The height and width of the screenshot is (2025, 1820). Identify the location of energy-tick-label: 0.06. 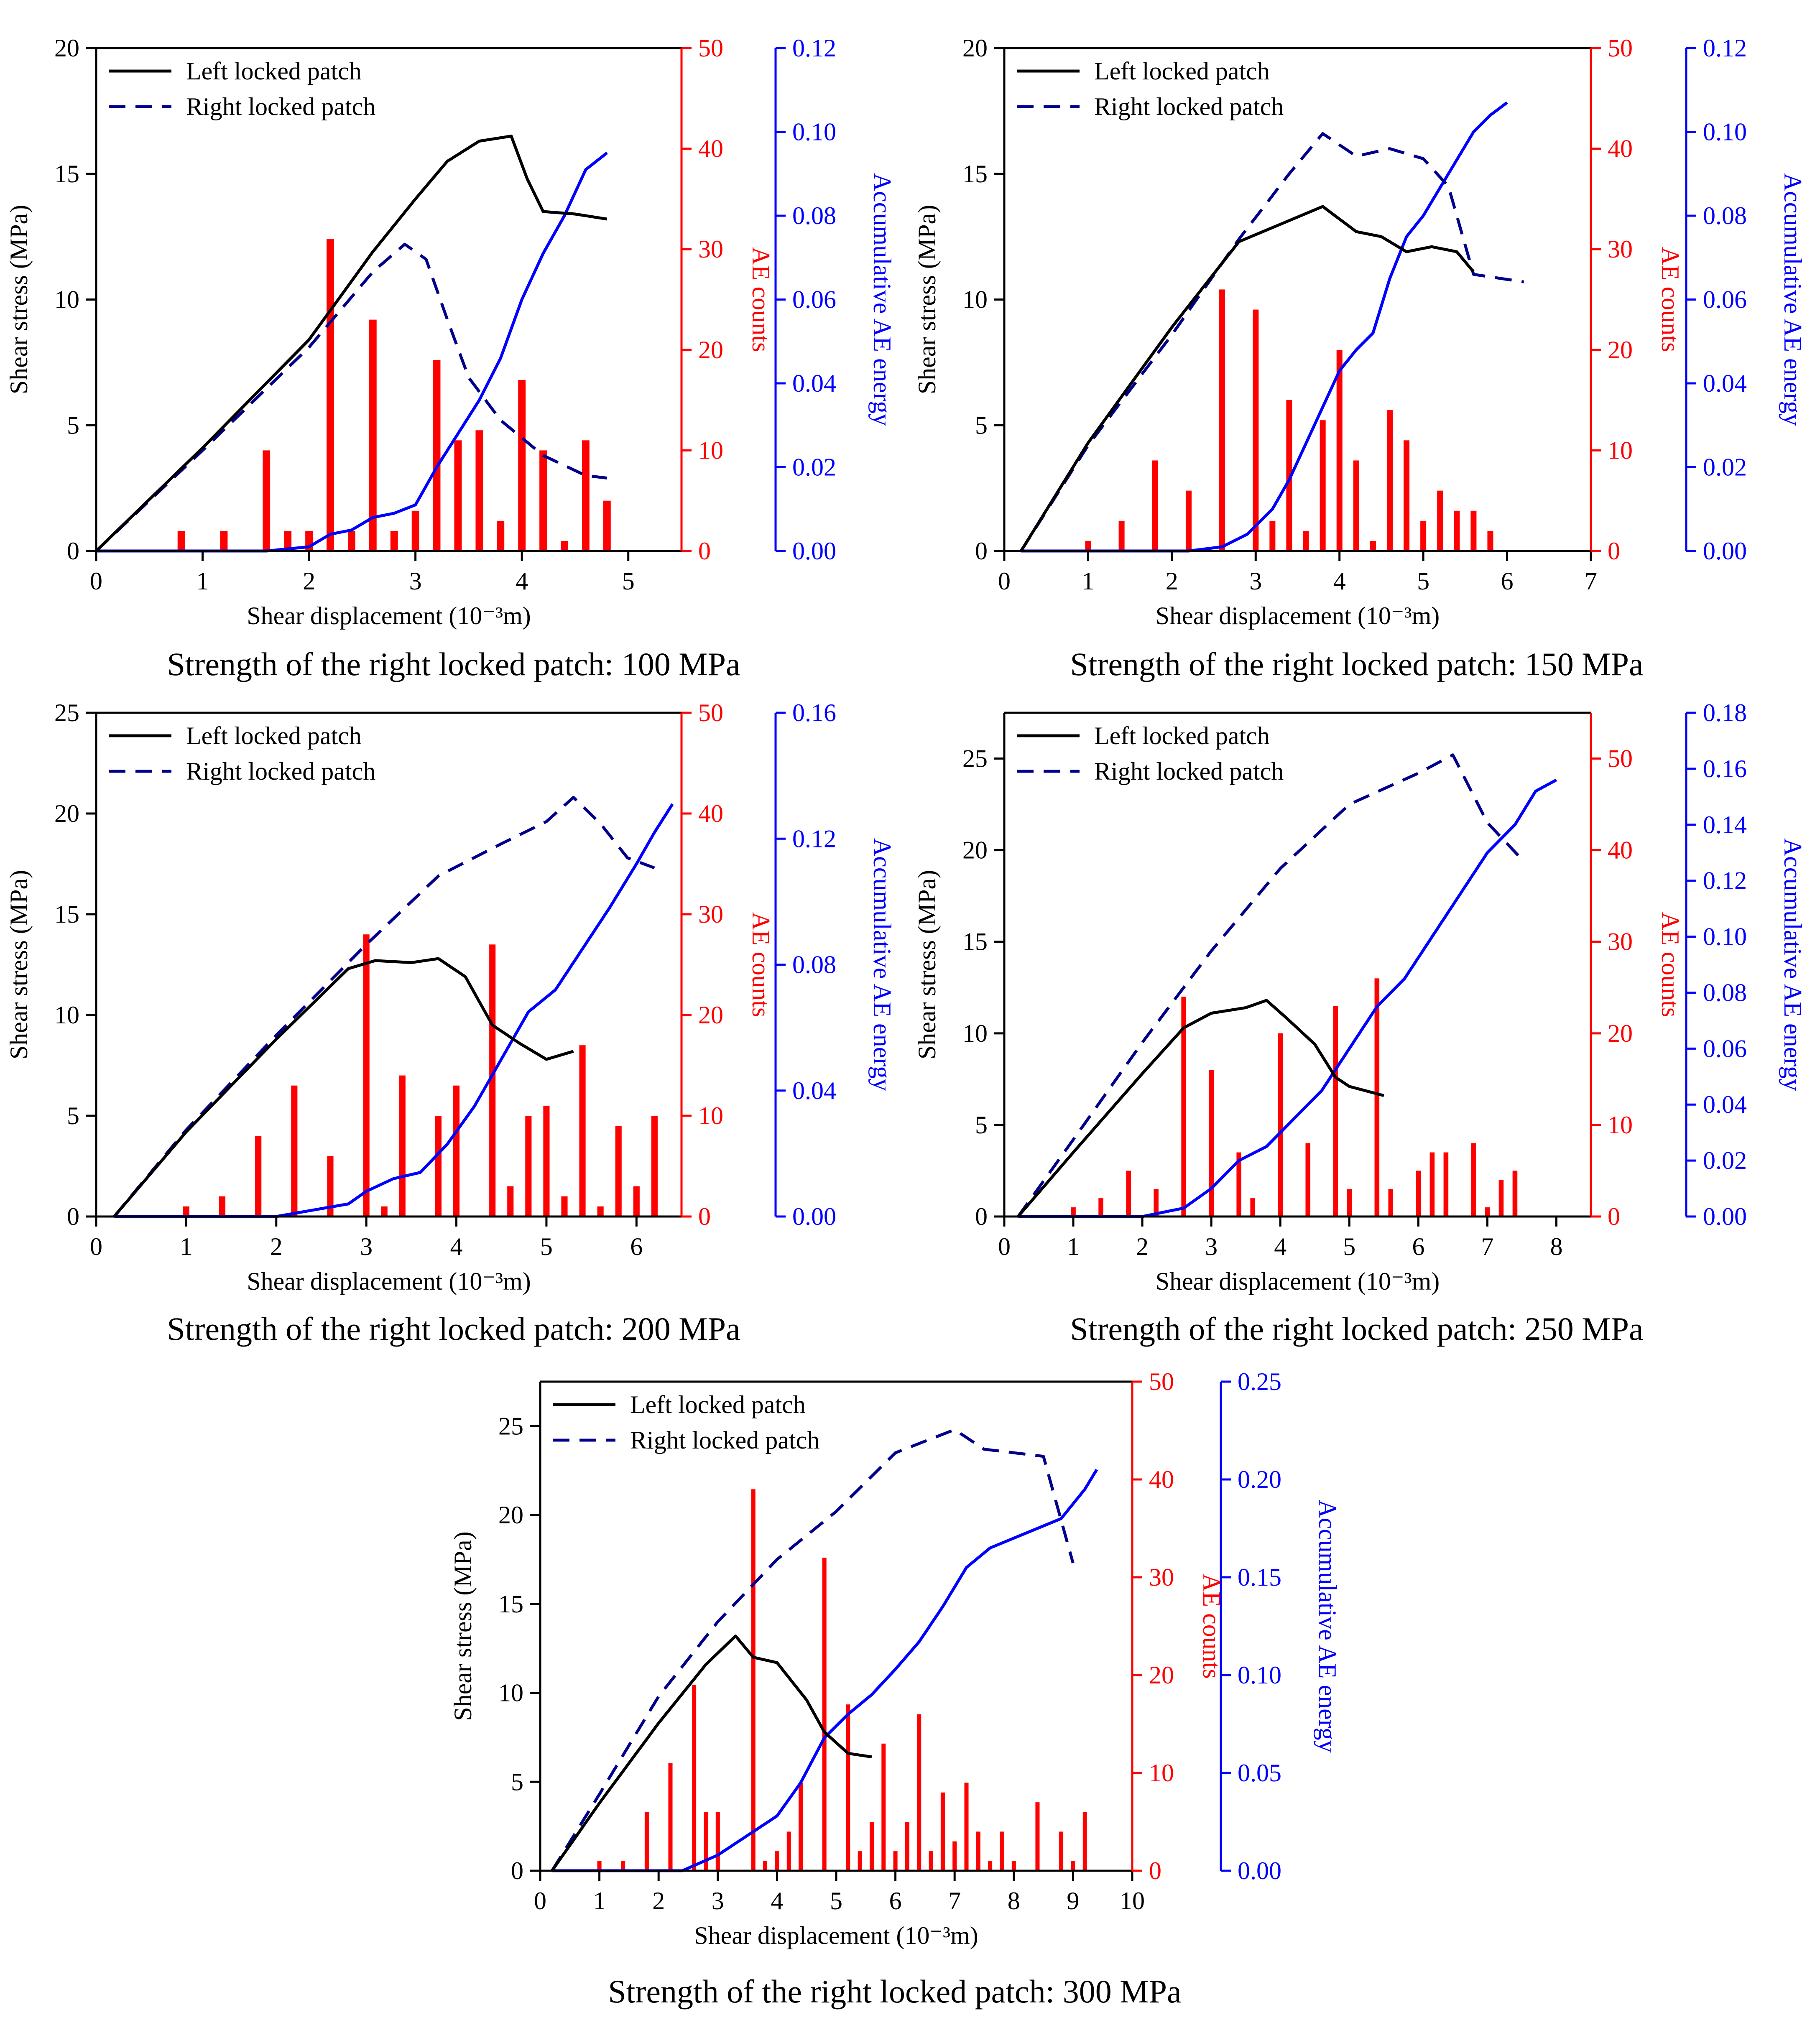
(1725, 300).